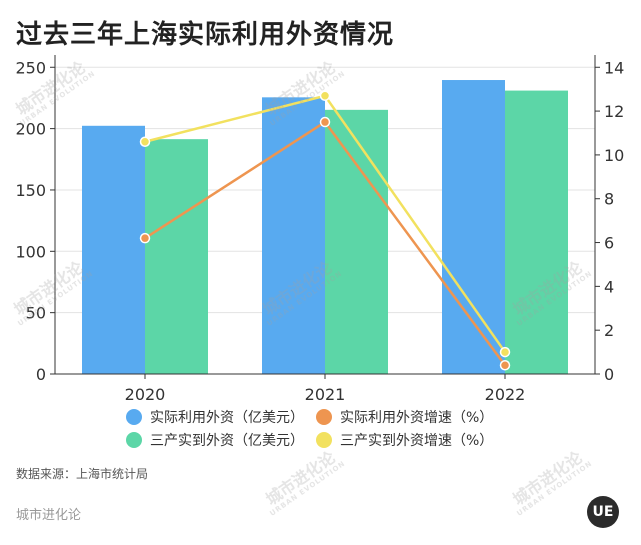 The width and height of the screenshot is (641, 545). I want to click on right-tick-label: 6, so click(609, 243).